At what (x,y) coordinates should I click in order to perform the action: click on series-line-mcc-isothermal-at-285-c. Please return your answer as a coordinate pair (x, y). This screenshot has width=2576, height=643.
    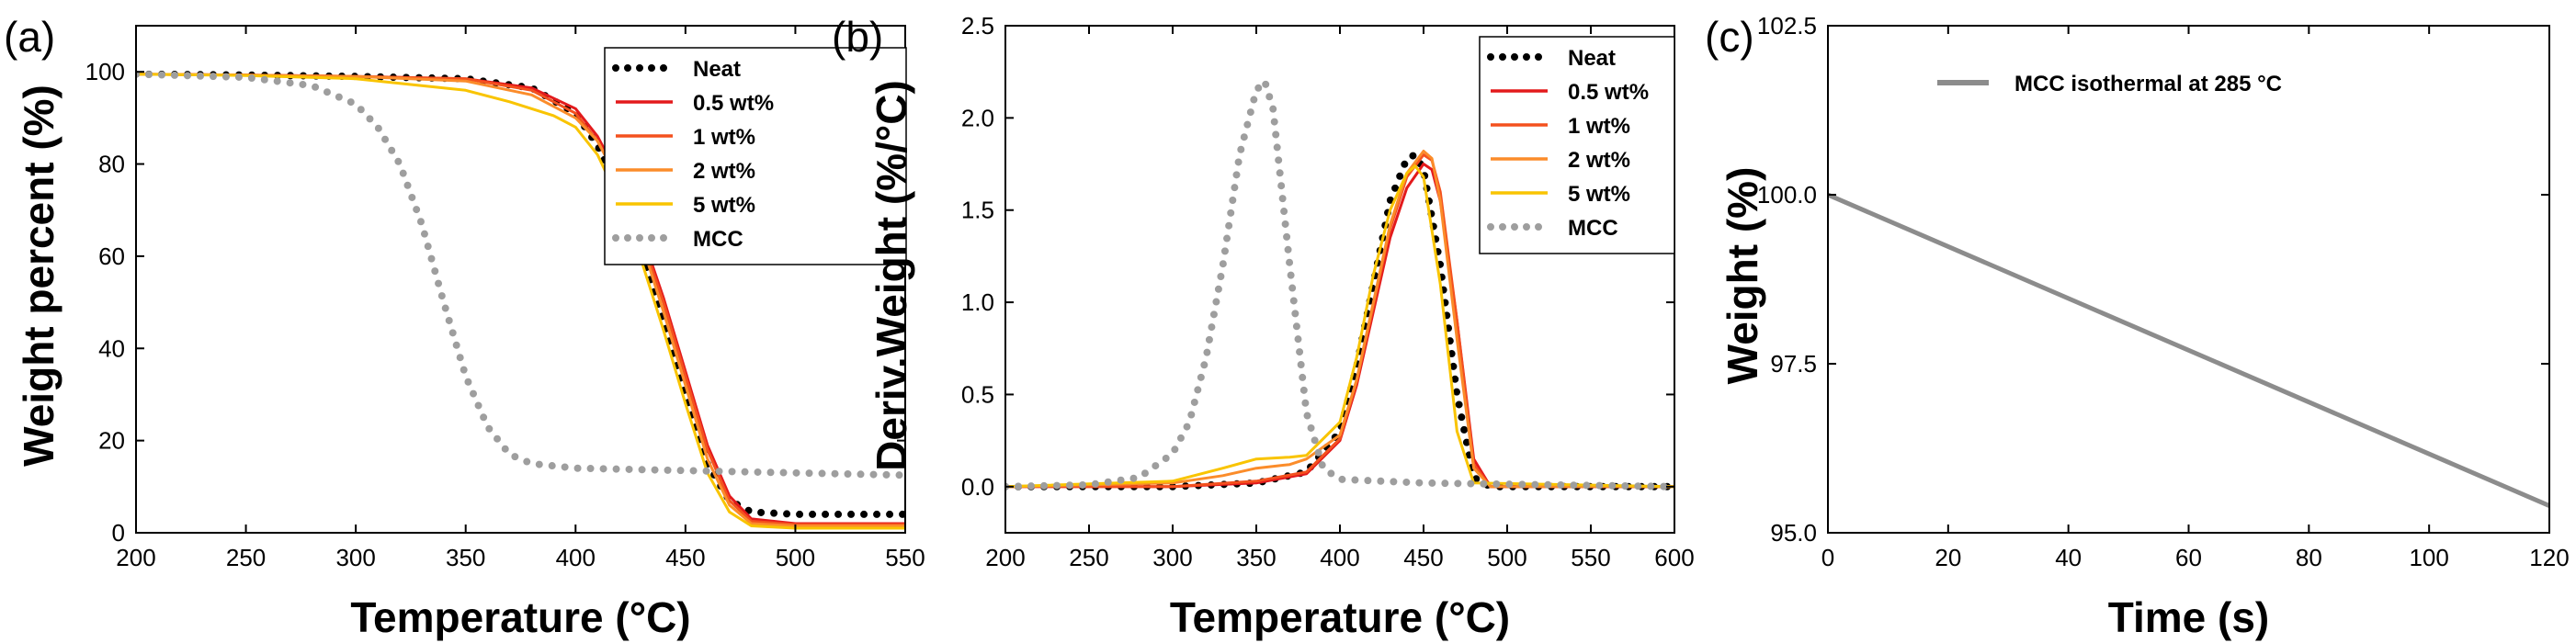
    Looking at the image, I should click on (2189, 350).